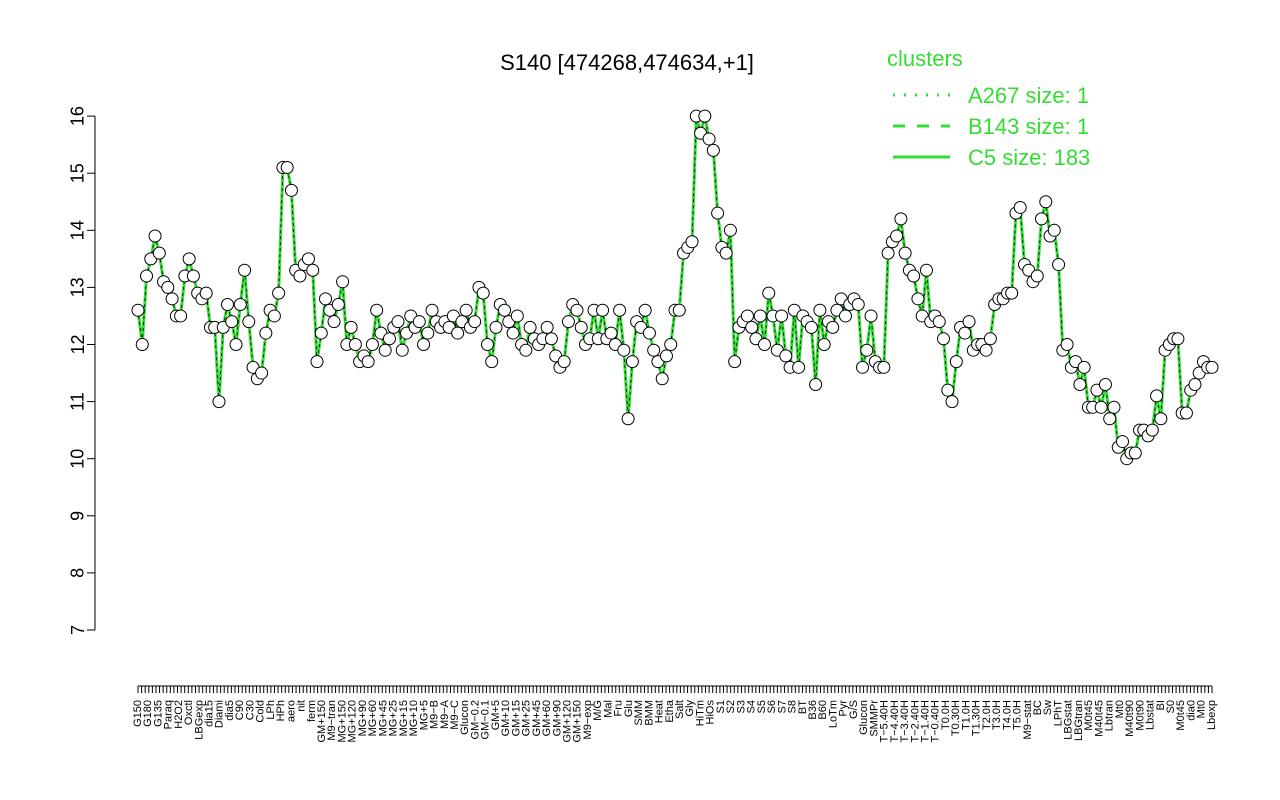 This screenshot has width=1280, height=800. I want to click on x-tick-label: G150, so click(138, 713).